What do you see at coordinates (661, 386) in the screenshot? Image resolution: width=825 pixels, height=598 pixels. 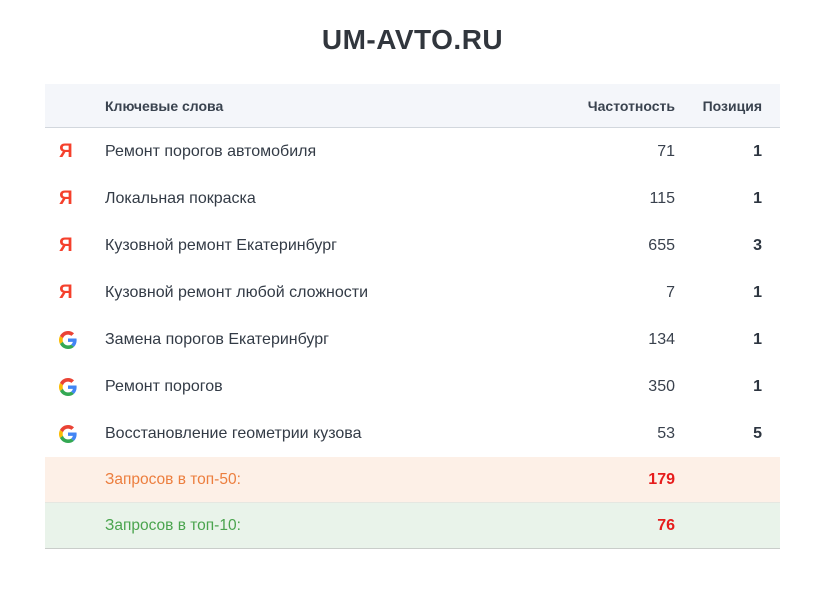 I see `frequency-cell: 350` at bounding box center [661, 386].